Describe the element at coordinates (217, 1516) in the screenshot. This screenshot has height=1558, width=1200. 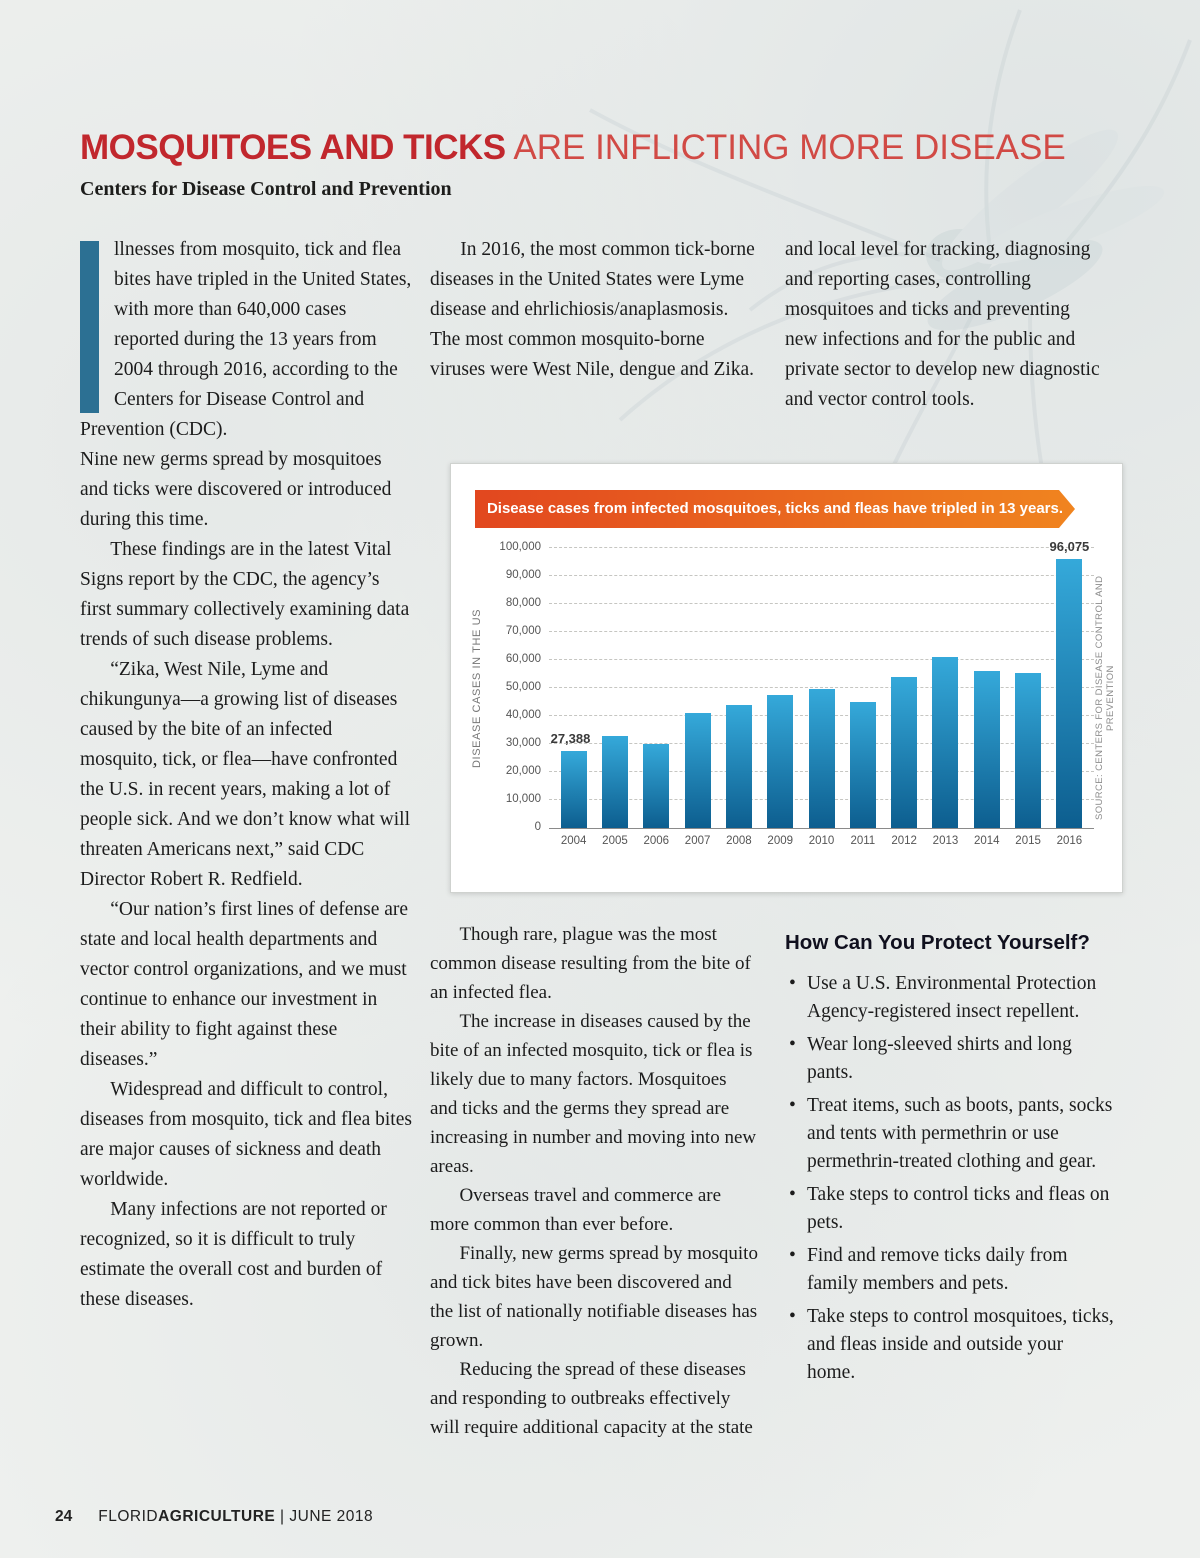
I see `magazine-name-bold: AGRICULTURE` at that location.